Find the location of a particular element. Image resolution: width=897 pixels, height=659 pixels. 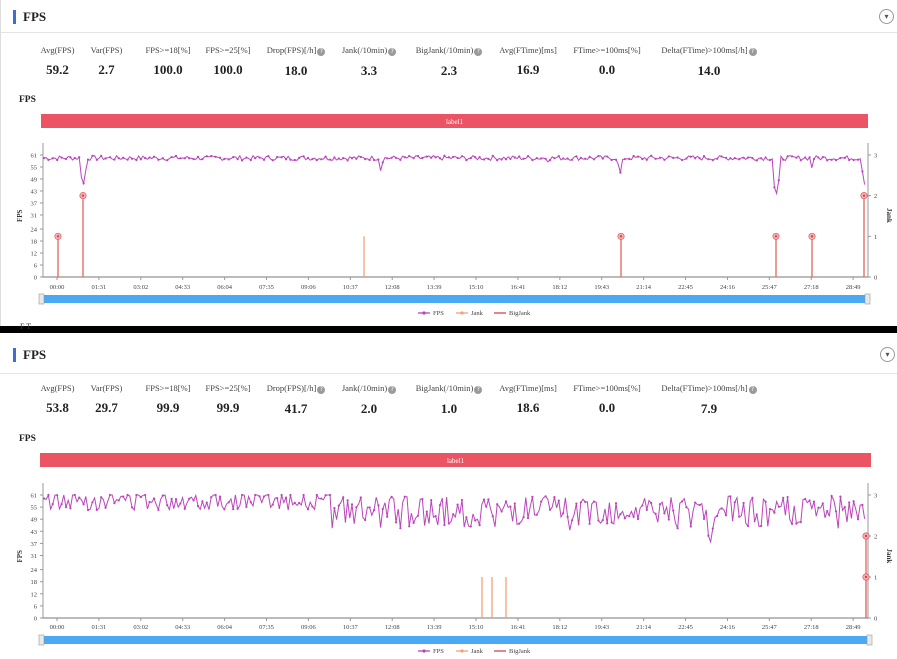

x-tick-label: 01:31 is located at coordinates (98, 627).